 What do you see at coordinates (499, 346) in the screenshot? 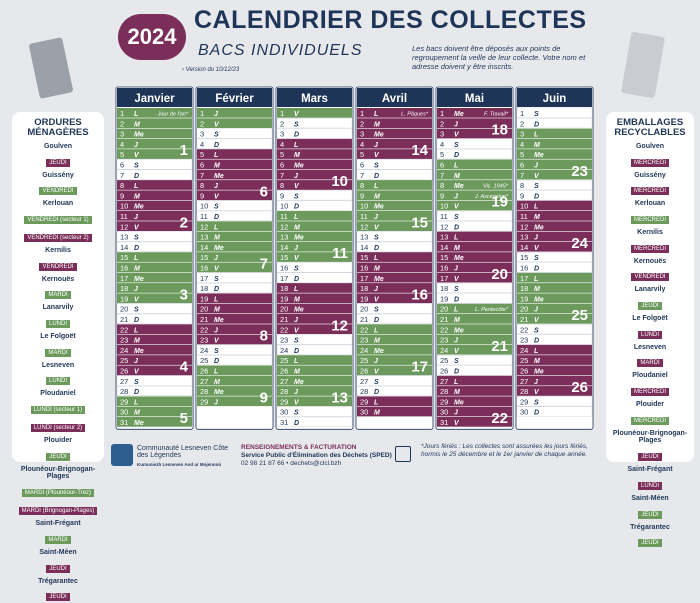
I see `week-number: 21` at bounding box center [499, 346].